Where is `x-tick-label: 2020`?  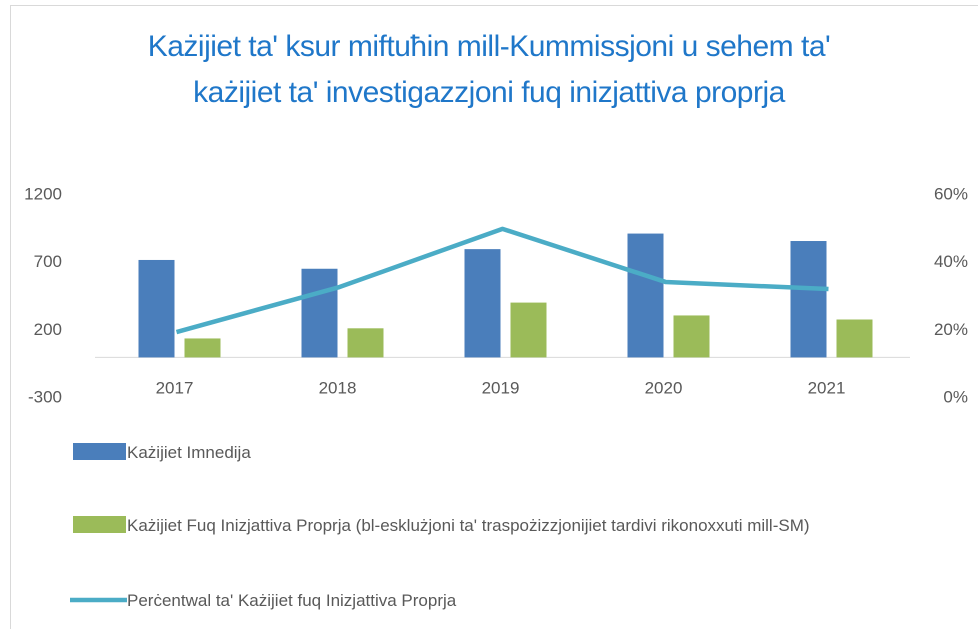
x-tick-label: 2020 is located at coordinates (664, 387).